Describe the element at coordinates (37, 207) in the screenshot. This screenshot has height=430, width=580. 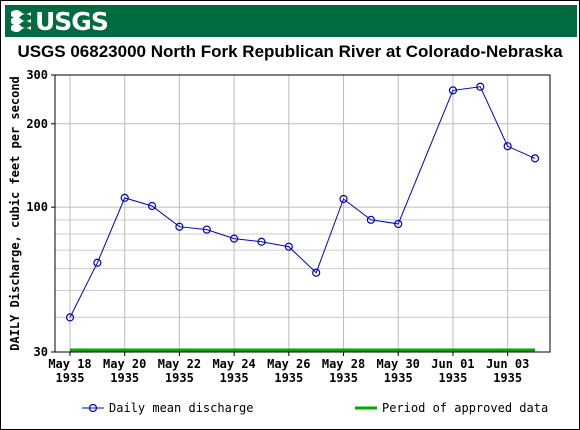
I see `y-tick-label: 100` at that location.